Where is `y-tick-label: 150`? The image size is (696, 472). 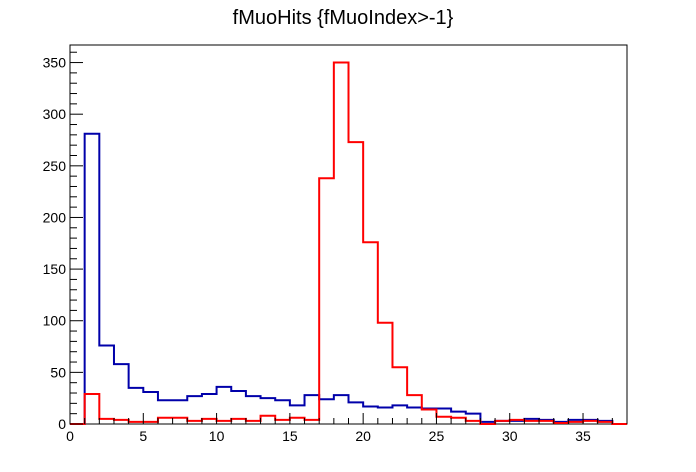 y-tick-label: 150 is located at coordinates (55, 269).